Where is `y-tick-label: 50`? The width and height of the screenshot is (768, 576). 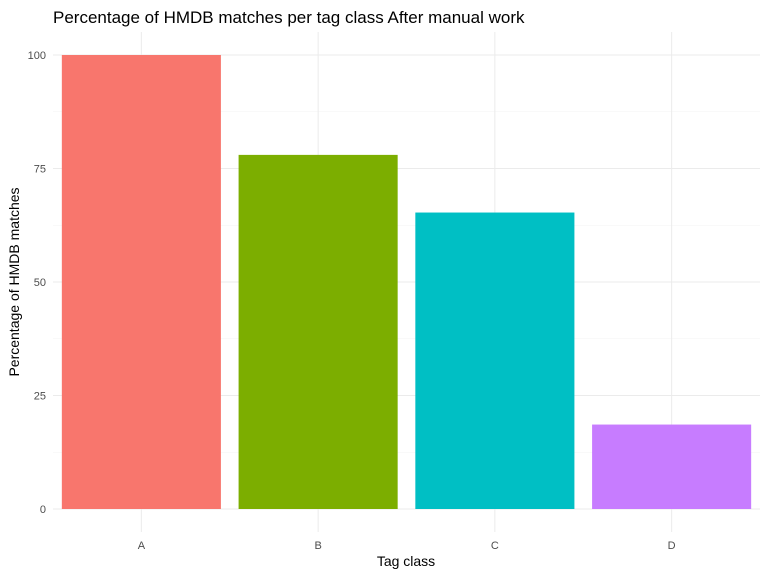
y-tick-label: 50 is located at coordinates (40, 283).